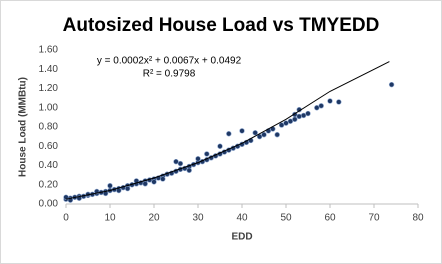 The image size is (442, 264). Describe the element at coordinates (198, 218) in the screenshot. I see `x-tick-label: 30` at that location.